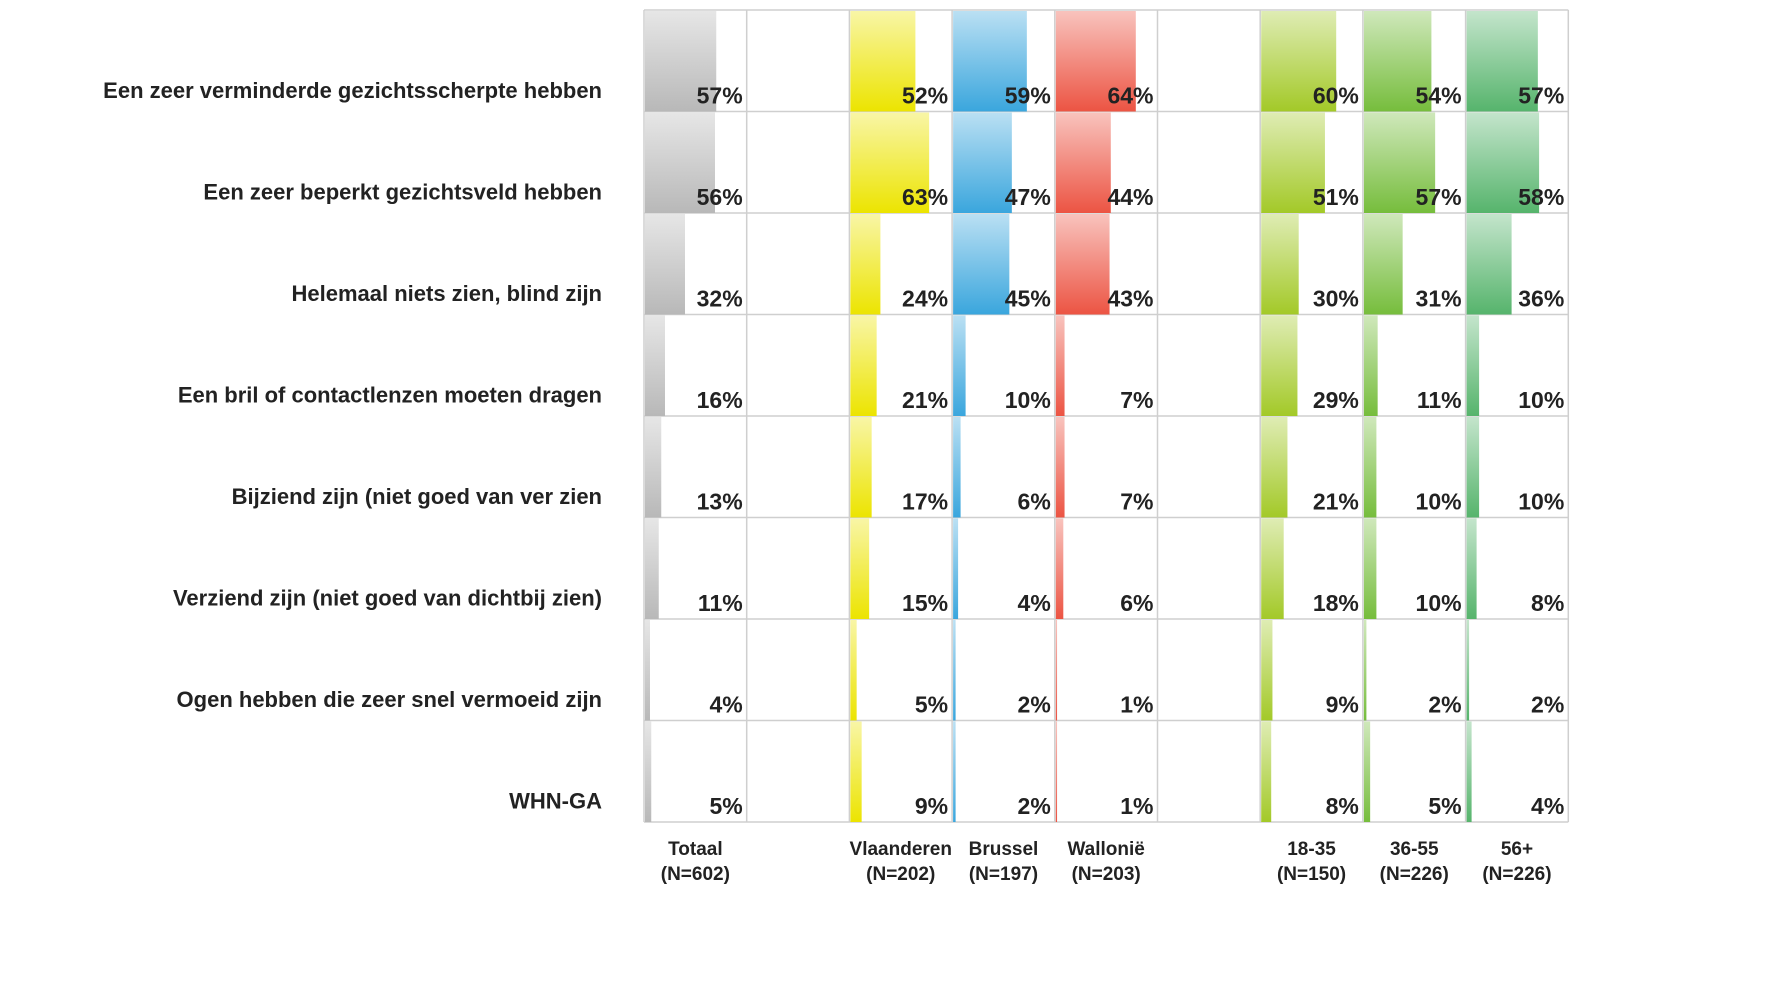  What do you see at coordinates (1336, 502) in the screenshot?
I see `value-label: 21%` at bounding box center [1336, 502].